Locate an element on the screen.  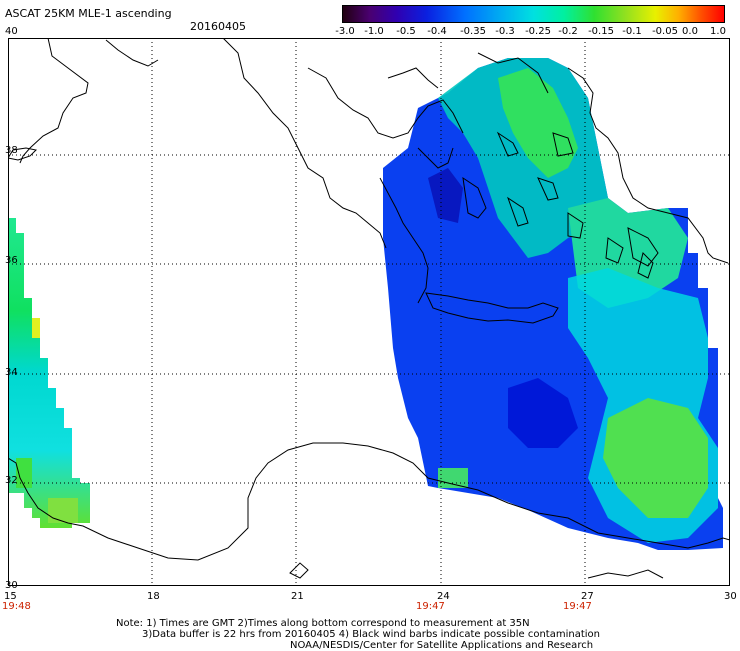
lon-label: 21 is located at coordinates (297, 596).